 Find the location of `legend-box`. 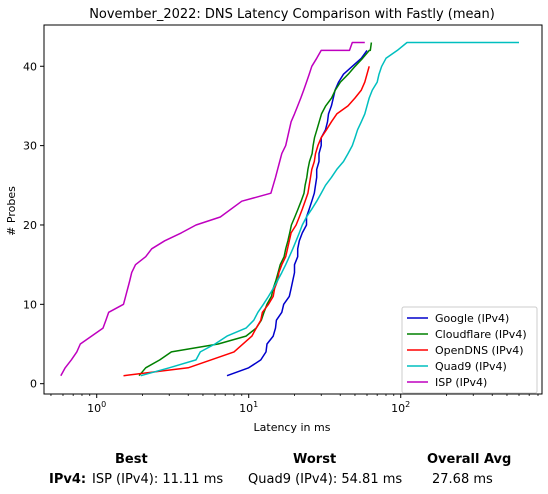

legend-box is located at coordinates (469, 350).